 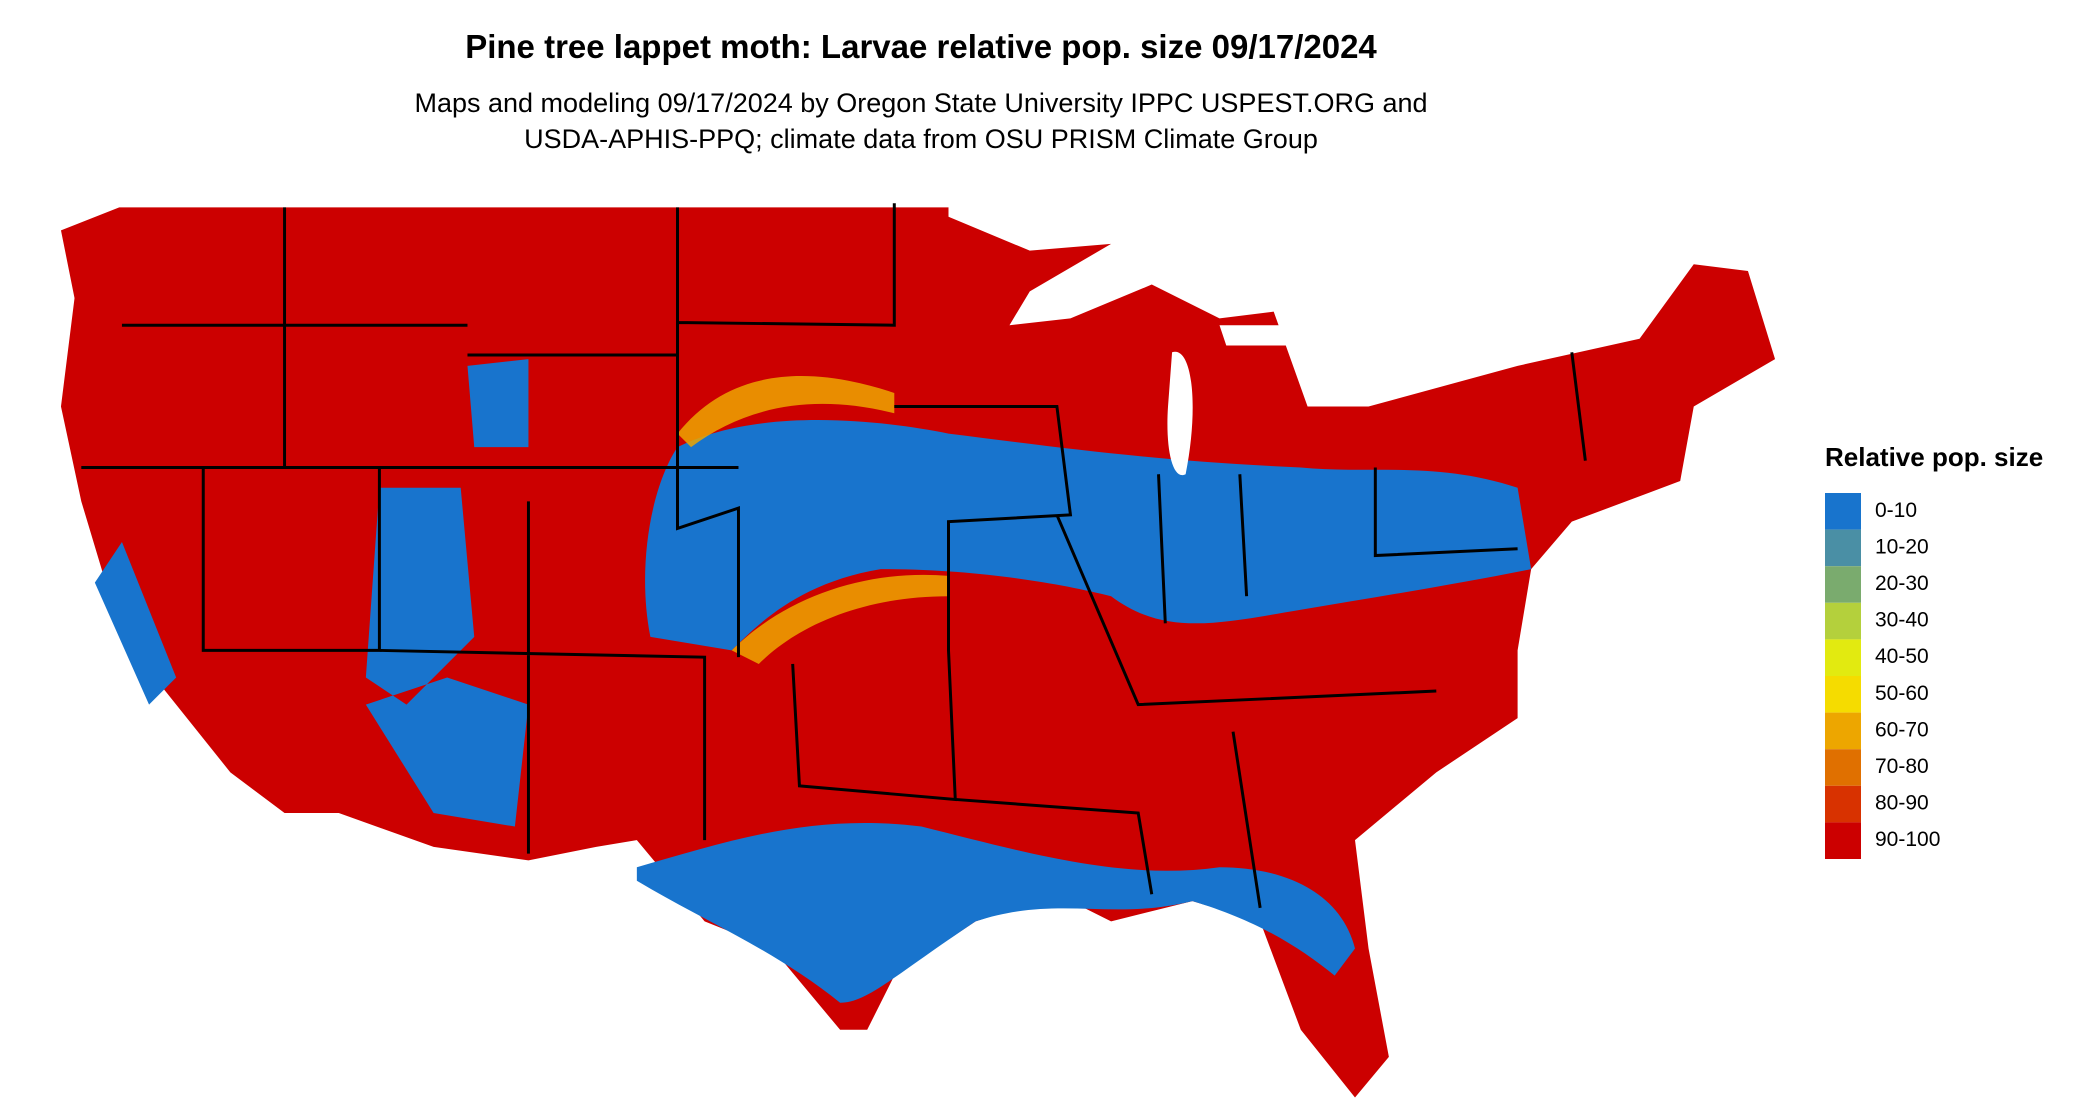 I want to click on legend-label: 90-100, so click(x=1907, y=839).